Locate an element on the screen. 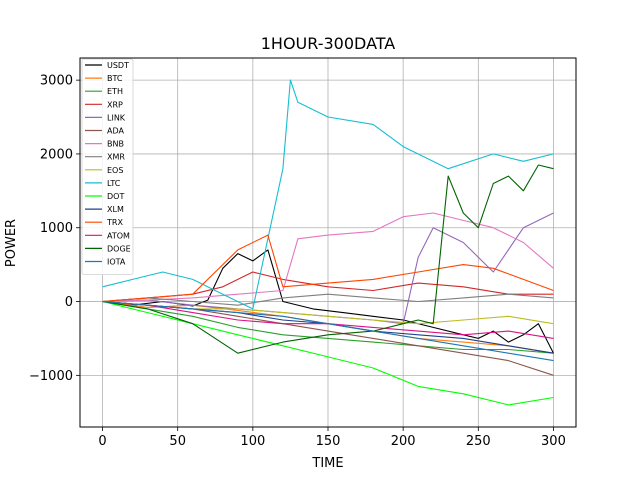 The height and width of the screenshot is (484, 640). x-tick-label: 150 is located at coordinates (328, 441).